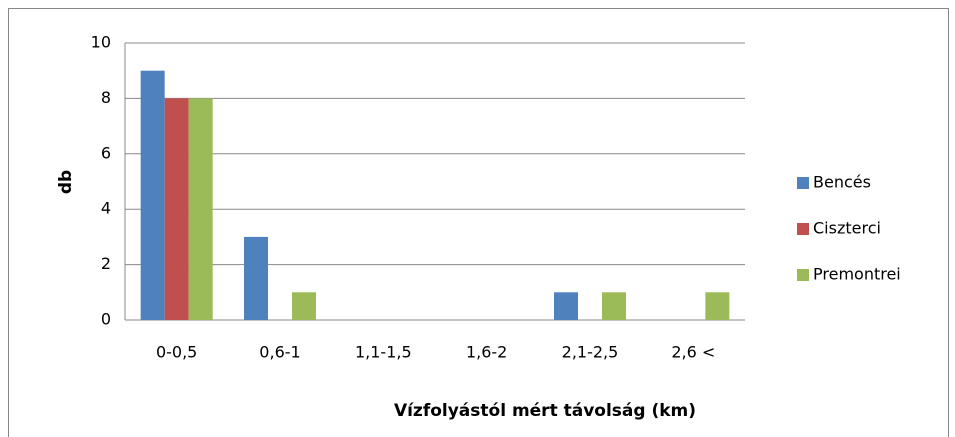 The image size is (955, 437). Describe the element at coordinates (590, 352) in the screenshot. I see `x-tick-label: 2,1-2,5` at that location.